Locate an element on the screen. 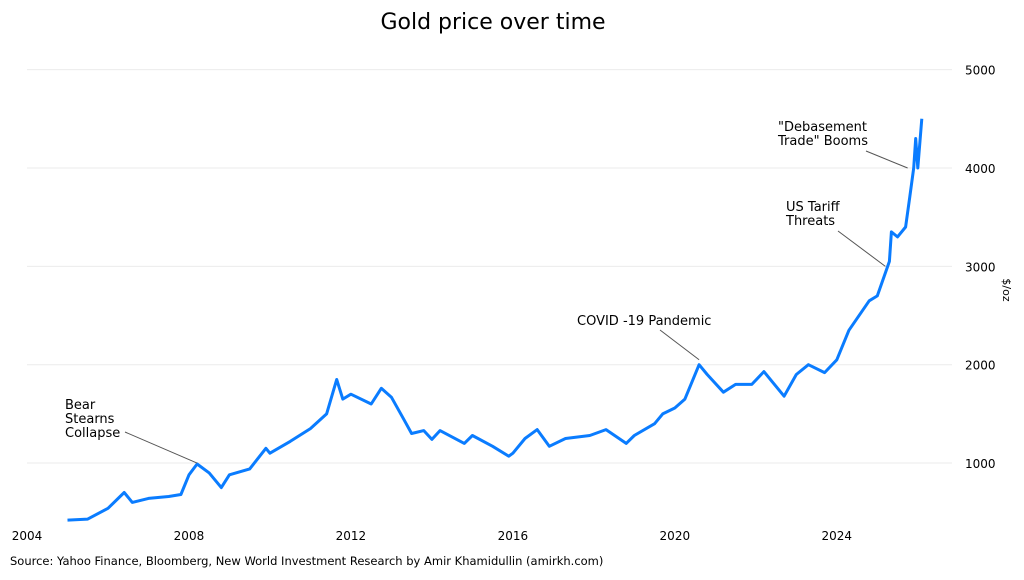 The height and width of the screenshot is (580, 1024). chart-title: Gold price over time is located at coordinates (492, 22).